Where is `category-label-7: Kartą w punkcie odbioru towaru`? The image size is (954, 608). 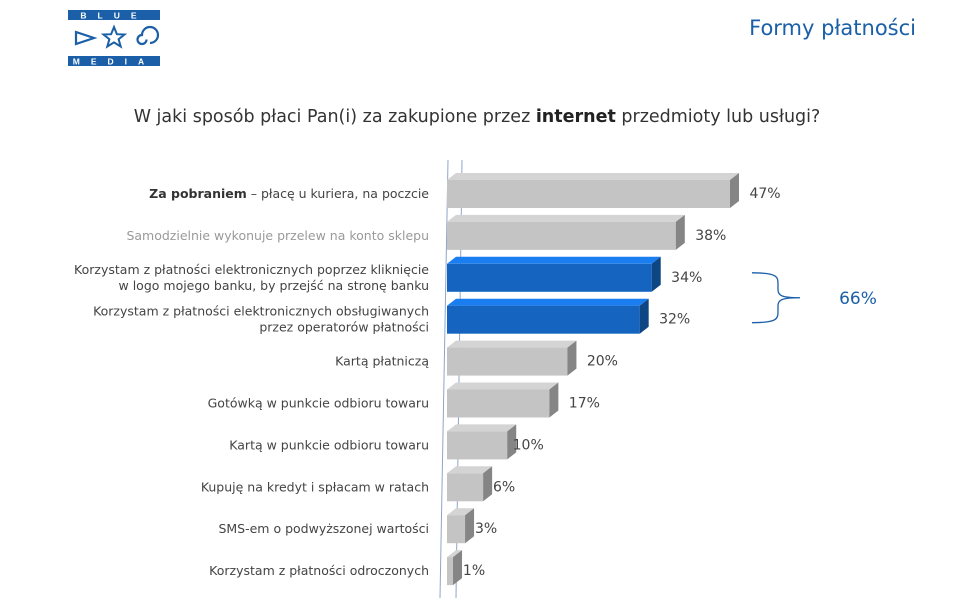 category-label-7: Kartą w punkcie odbioru towaru is located at coordinates (329, 444).